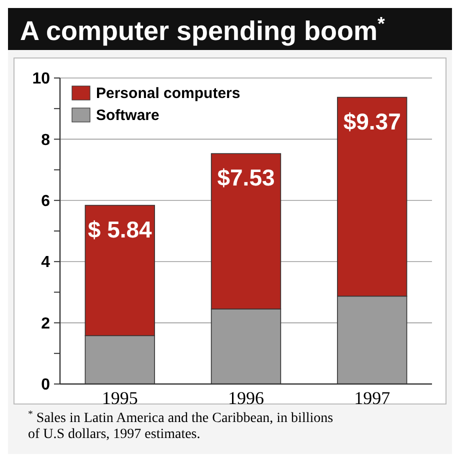 This screenshot has height=462, width=460. Describe the element at coordinates (41, 79) in the screenshot. I see `y-tick-label: 10` at that location.